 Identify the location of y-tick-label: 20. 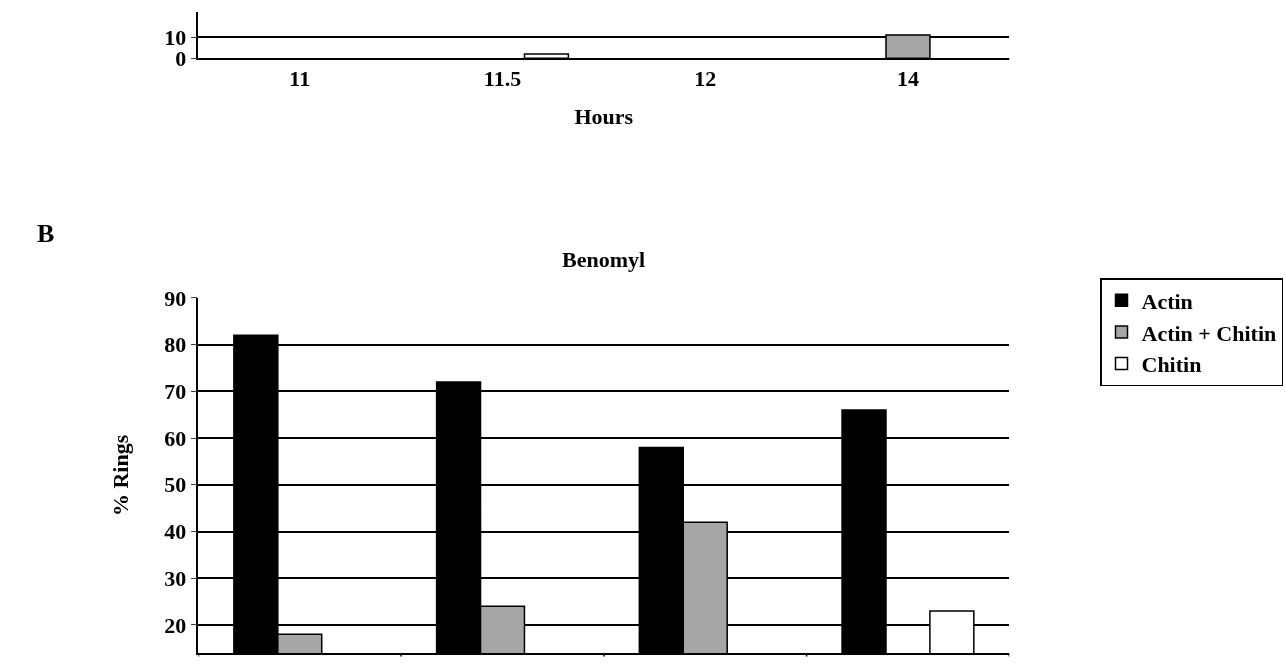
(175, 625).